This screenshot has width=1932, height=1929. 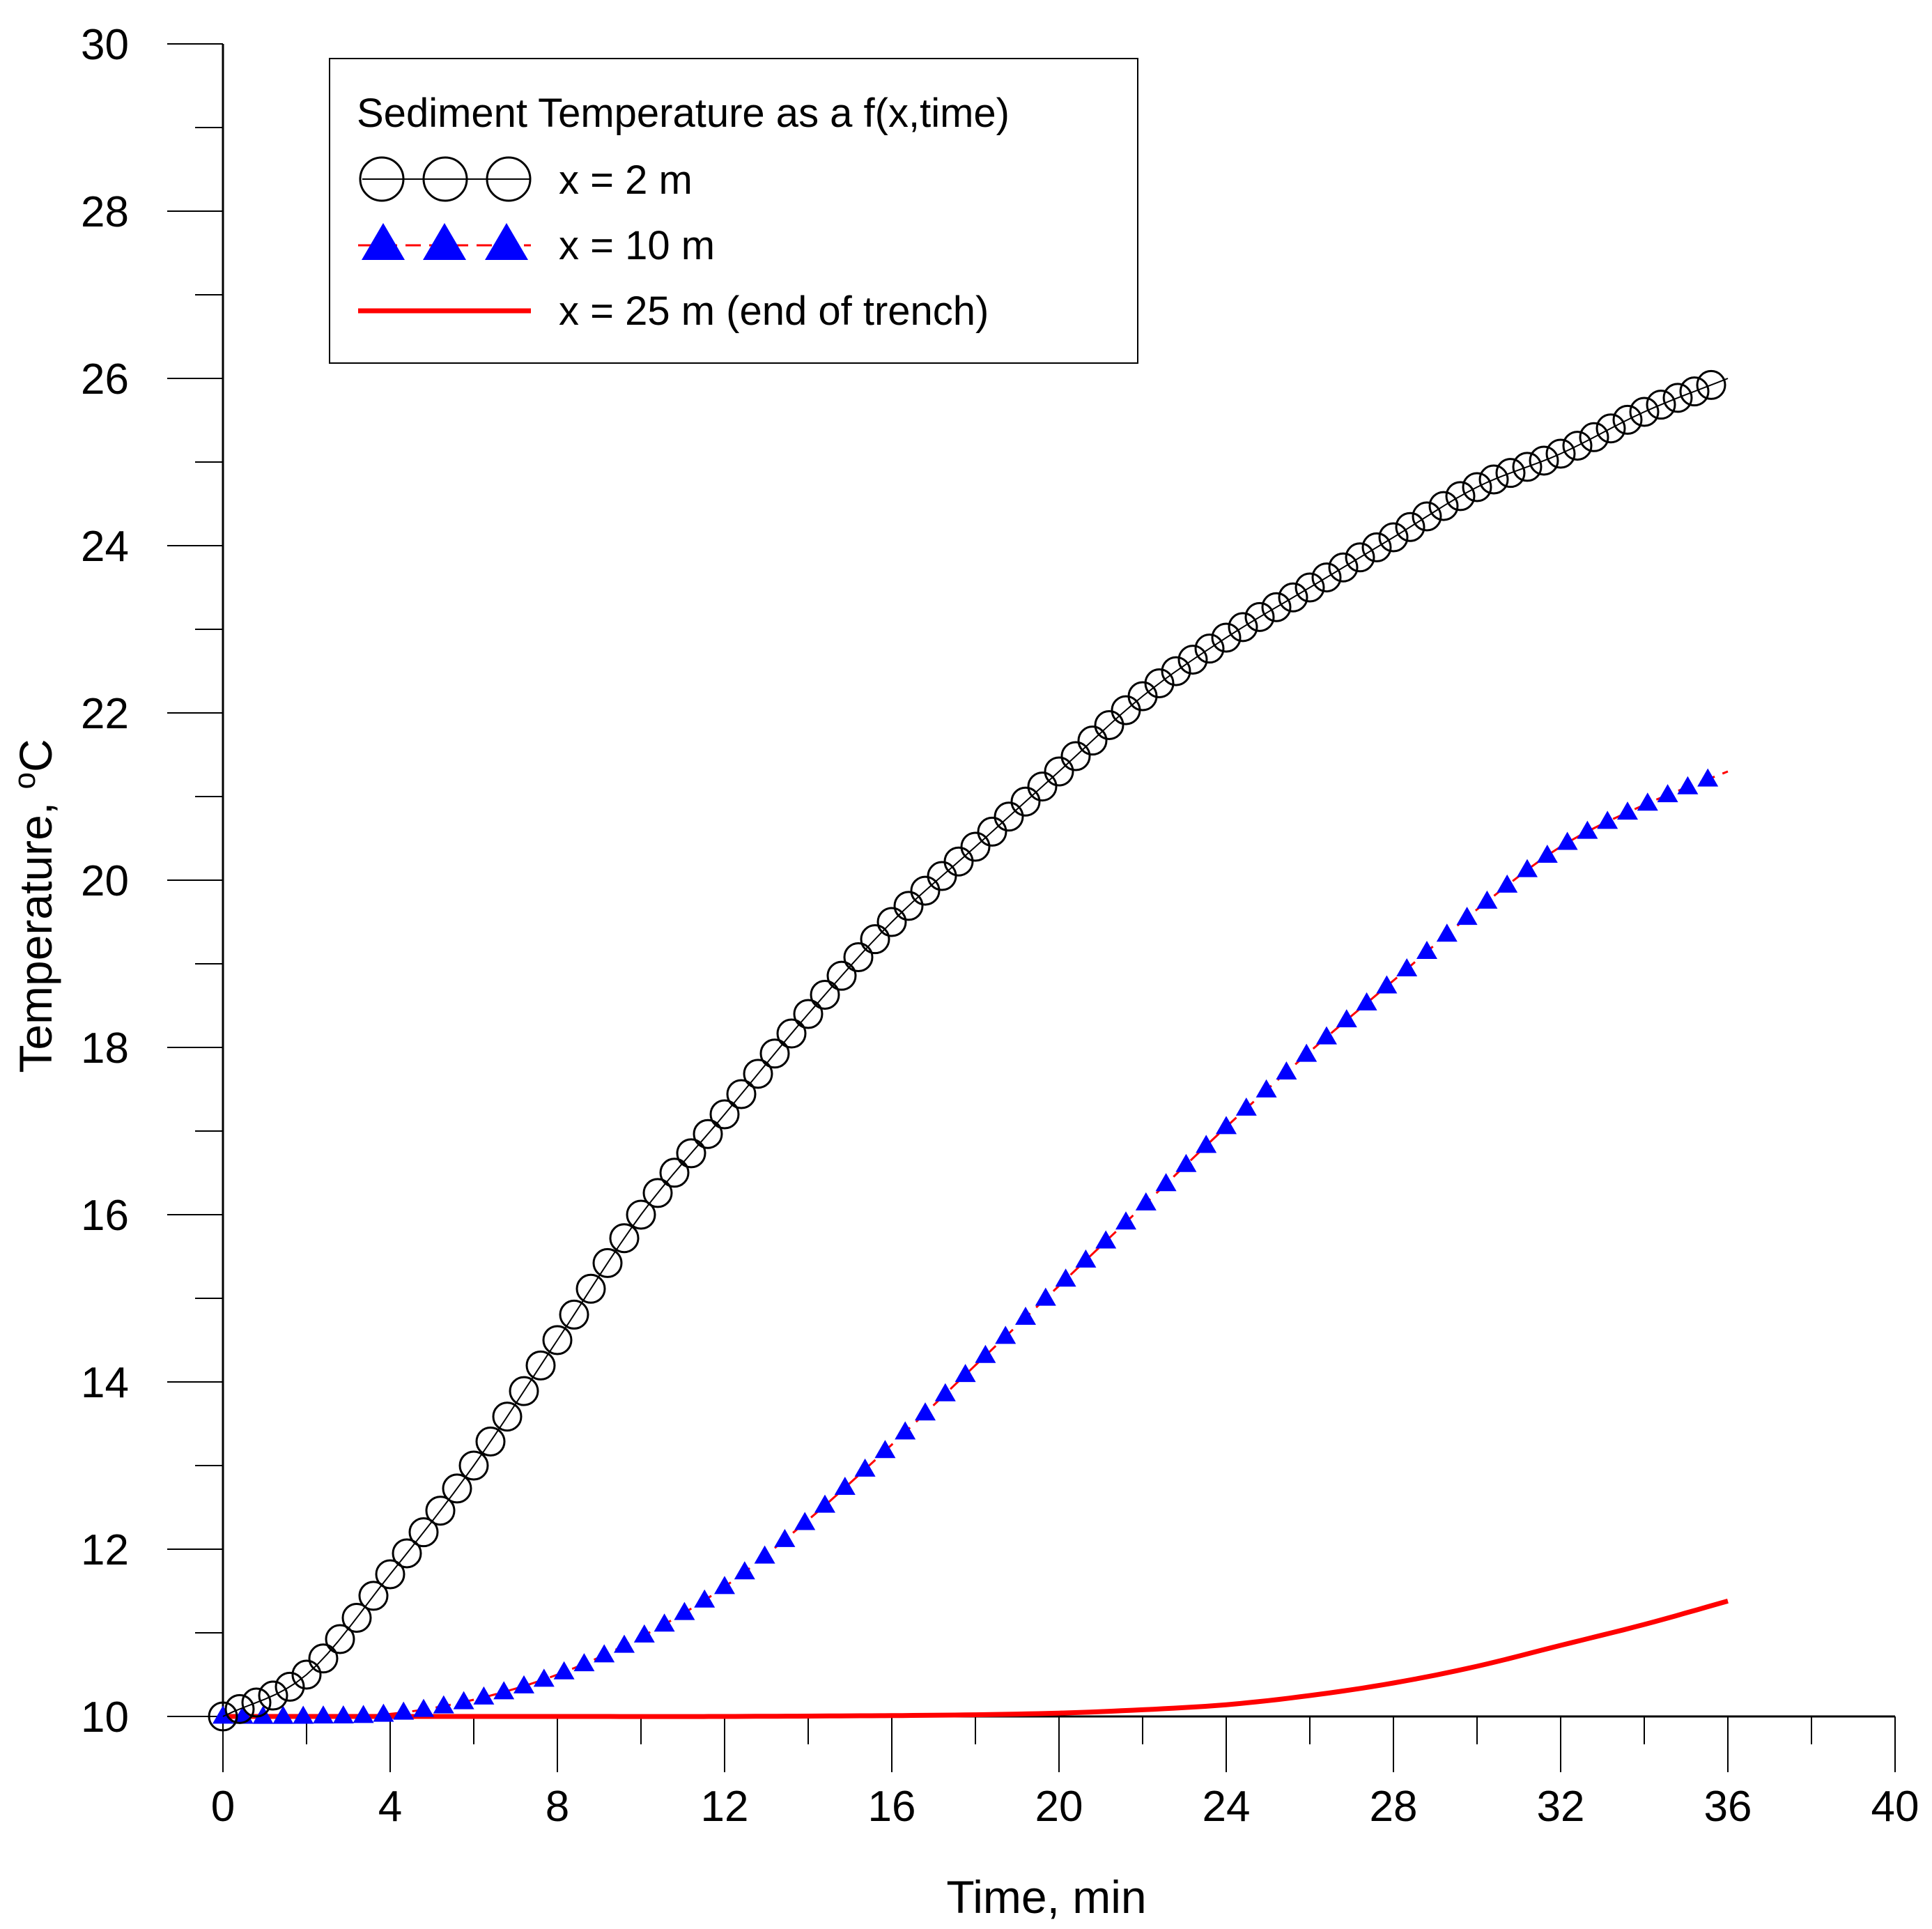 I want to click on x-tick-label: 36, so click(x=1728, y=1807).